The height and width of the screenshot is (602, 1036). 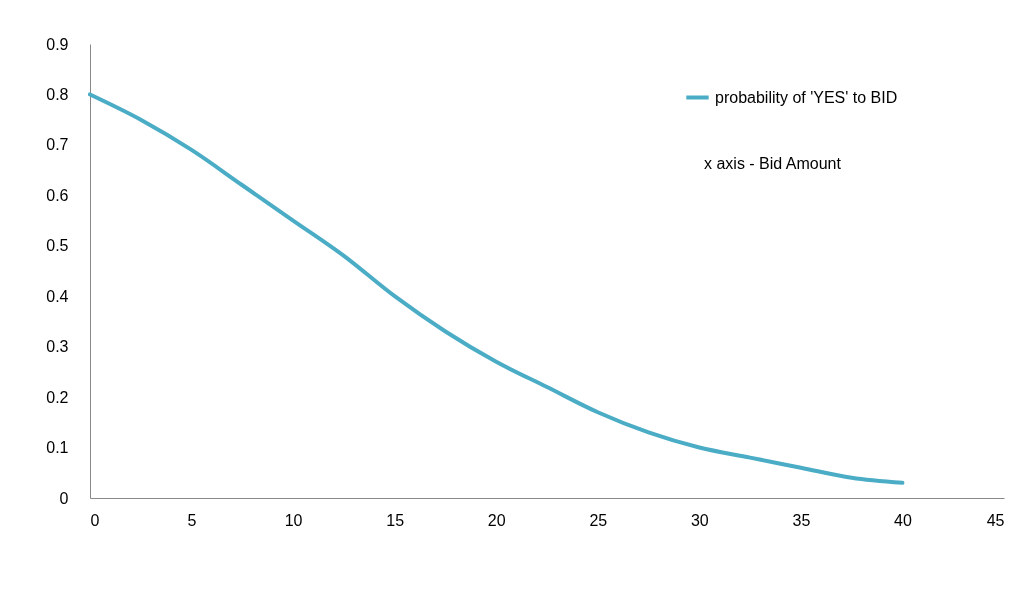 I want to click on x-tick-label: 20, so click(x=496, y=520).